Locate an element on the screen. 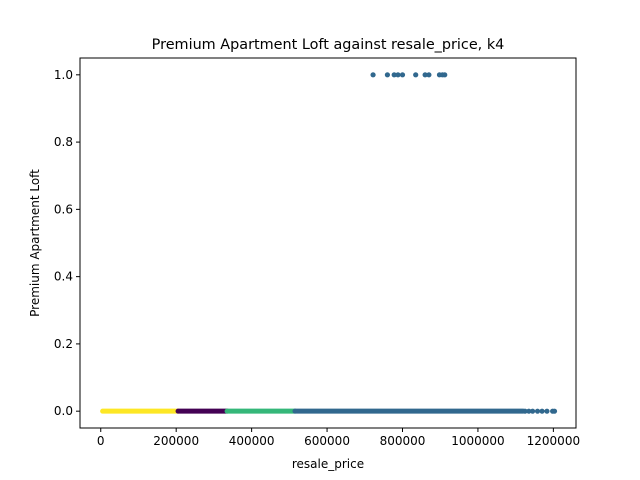  y-tick-label: 0.8 is located at coordinates (63, 142).